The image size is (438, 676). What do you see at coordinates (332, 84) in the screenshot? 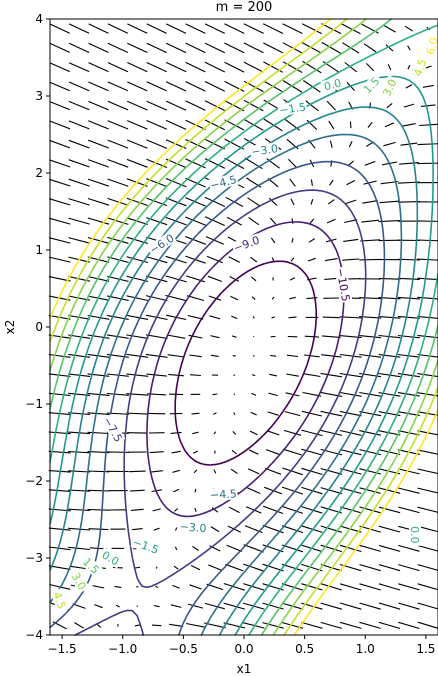
I see `contour-label: 0.0` at bounding box center [332, 84].